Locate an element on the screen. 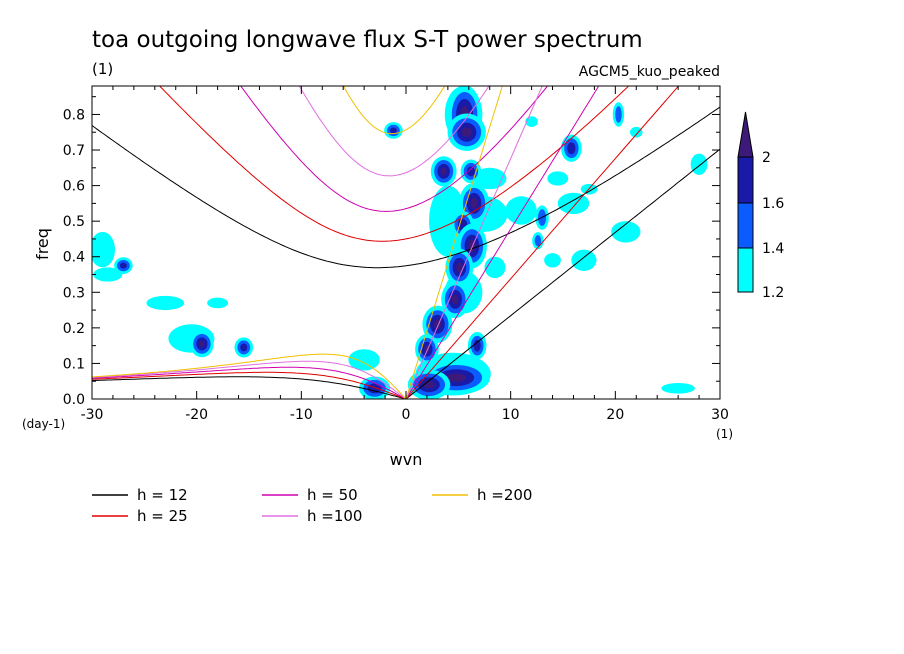 The image size is (904, 654). x-tick-label-2: -10 is located at coordinates (301, 415).